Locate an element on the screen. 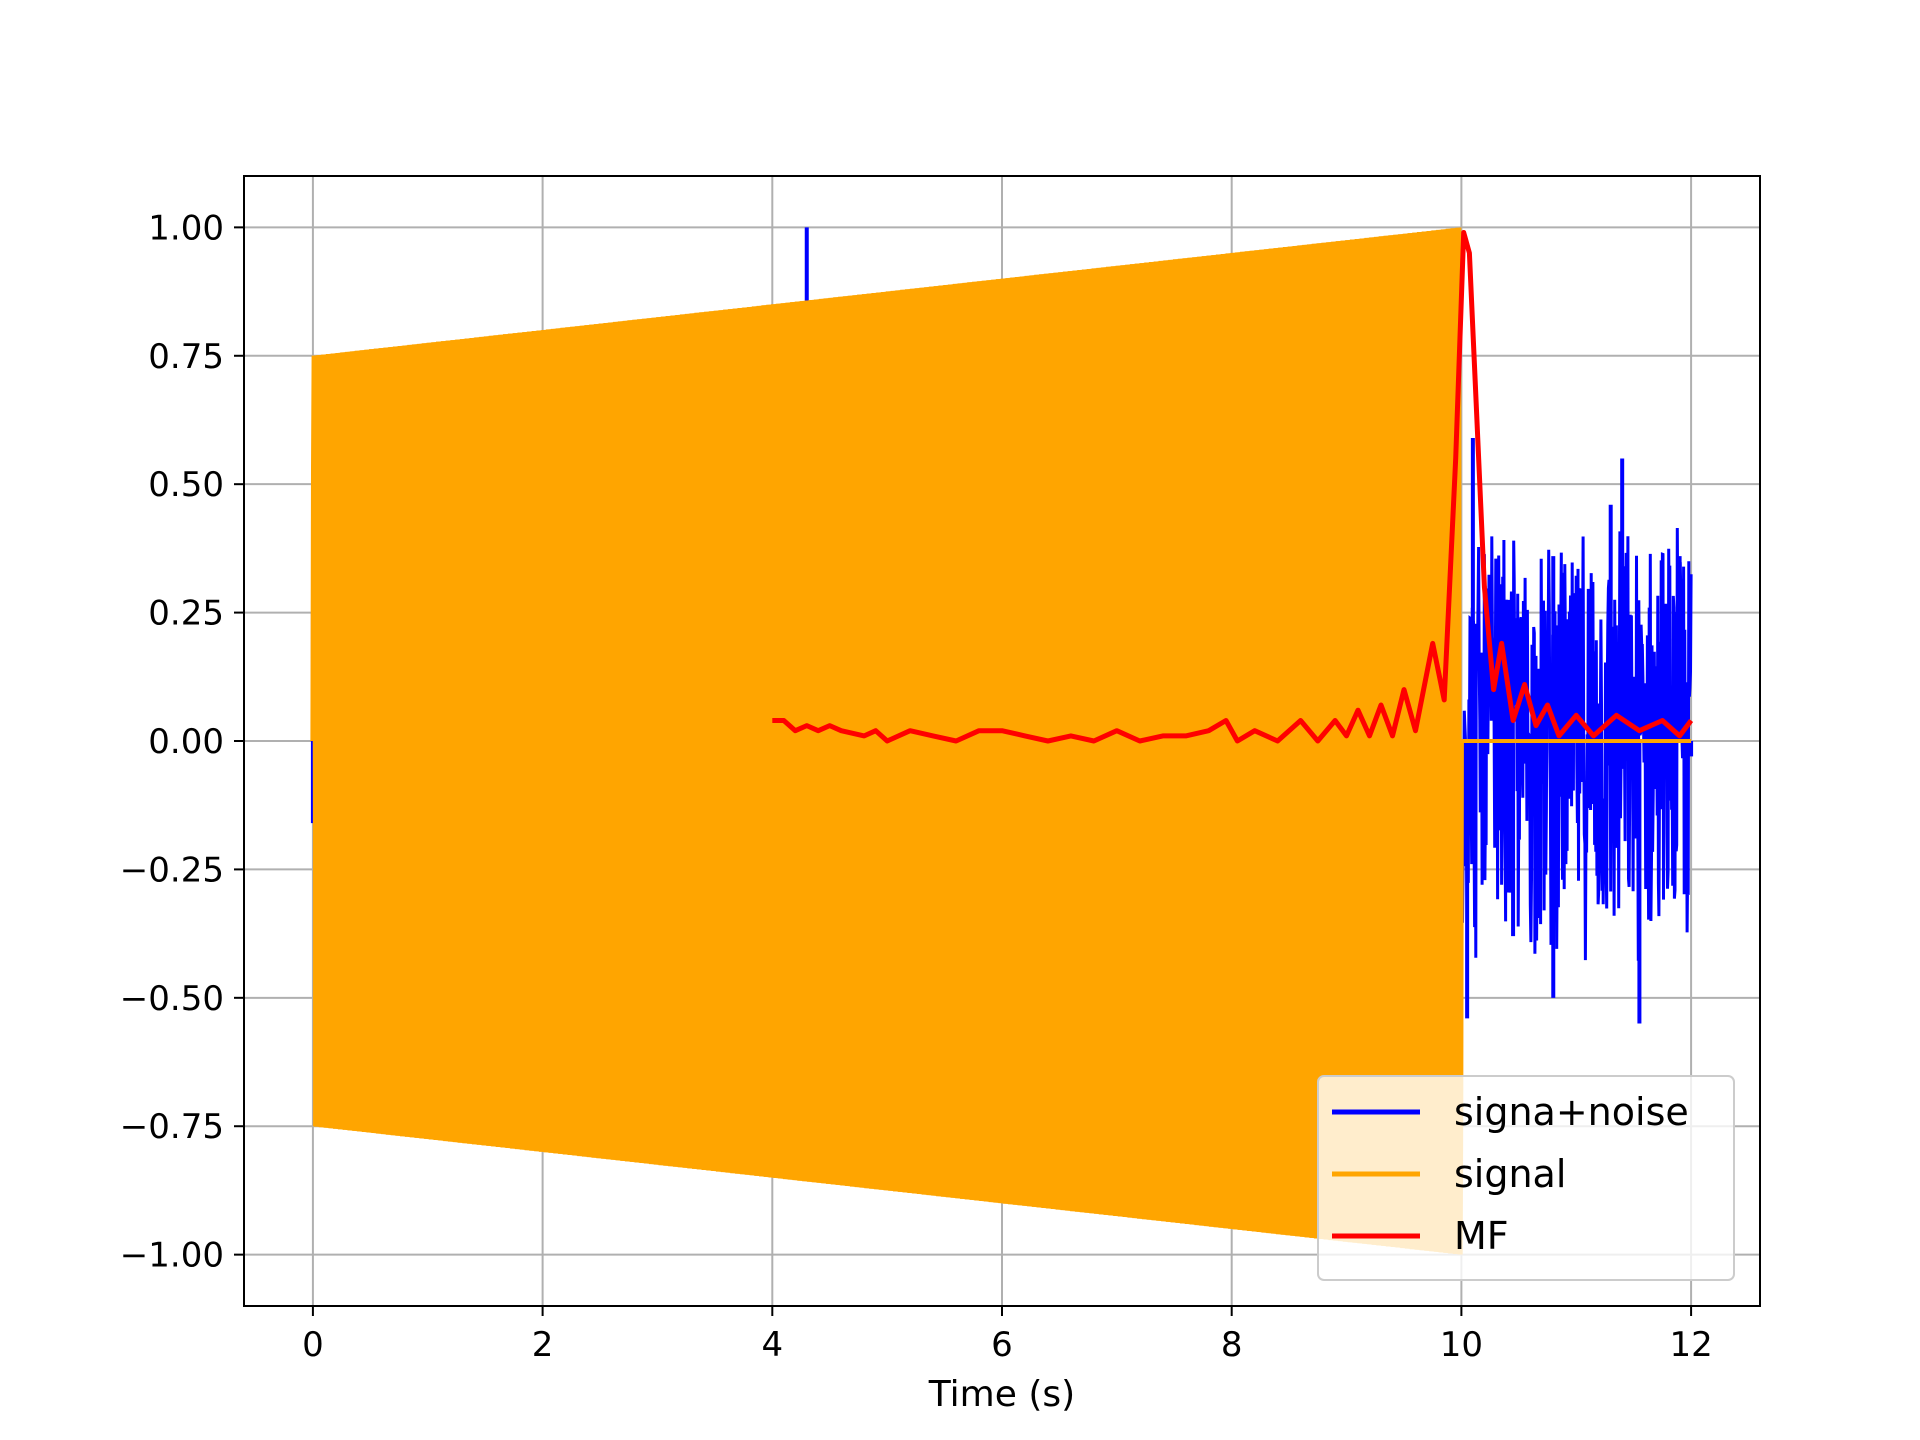  y-tick-label: 1.00 is located at coordinates (186, 228).